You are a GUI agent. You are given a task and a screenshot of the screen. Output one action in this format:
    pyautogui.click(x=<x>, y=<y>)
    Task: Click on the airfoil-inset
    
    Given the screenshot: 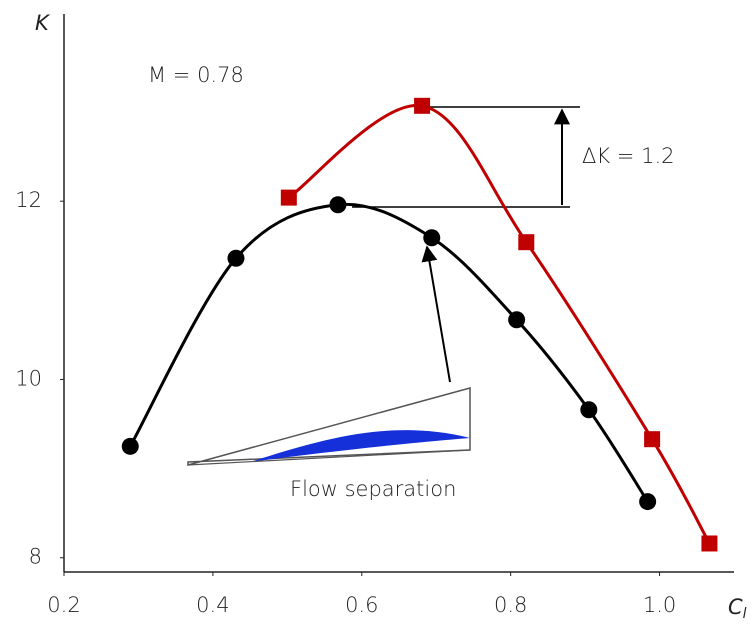 What is the action you would take?
    pyautogui.click(x=329, y=426)
    